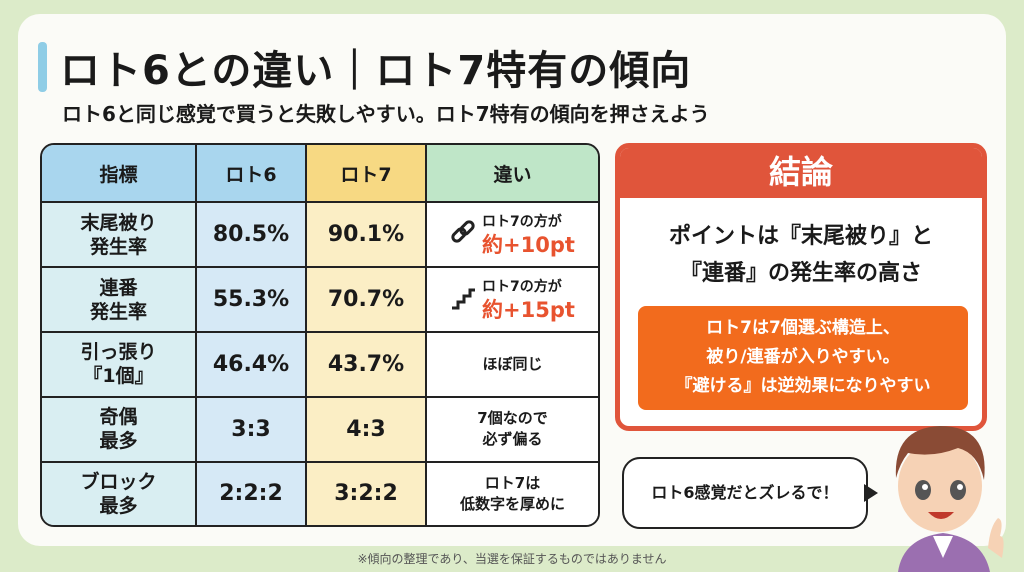  I want to click on loto7-cell: 90.1%, so click(367, 236).